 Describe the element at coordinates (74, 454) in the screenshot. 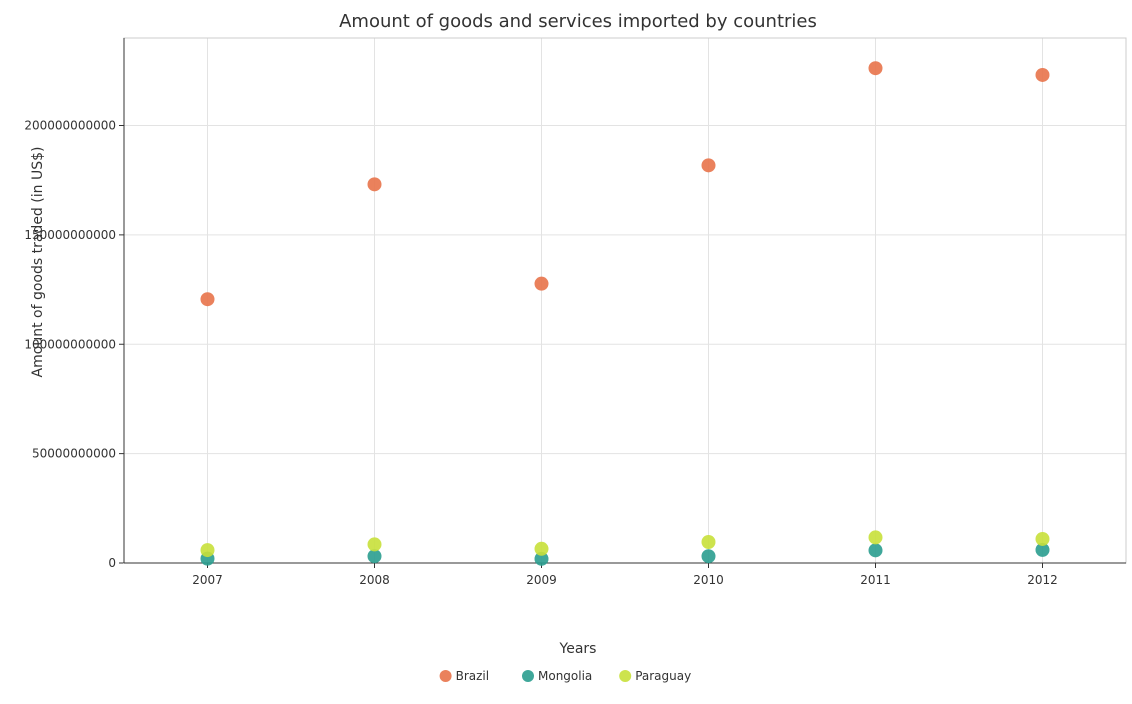

I see `y-tick-label: 50000000000` at that location.